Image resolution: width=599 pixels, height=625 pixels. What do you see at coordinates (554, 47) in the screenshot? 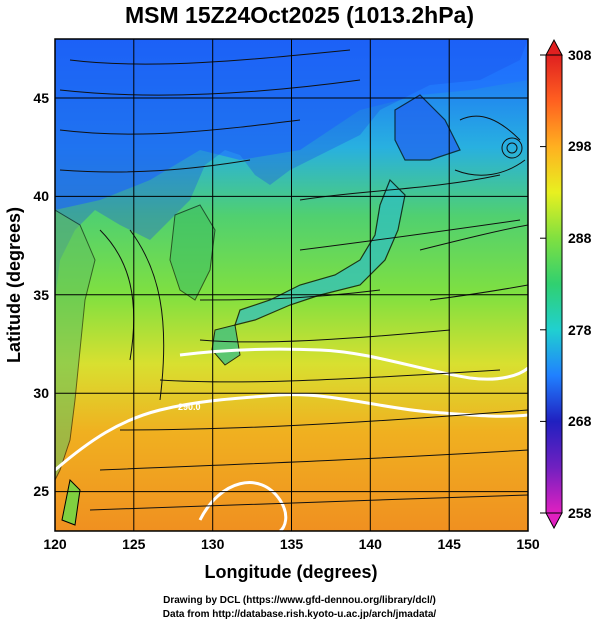
I see `colorbar-top-arrow` at bounding box center [554, 47].